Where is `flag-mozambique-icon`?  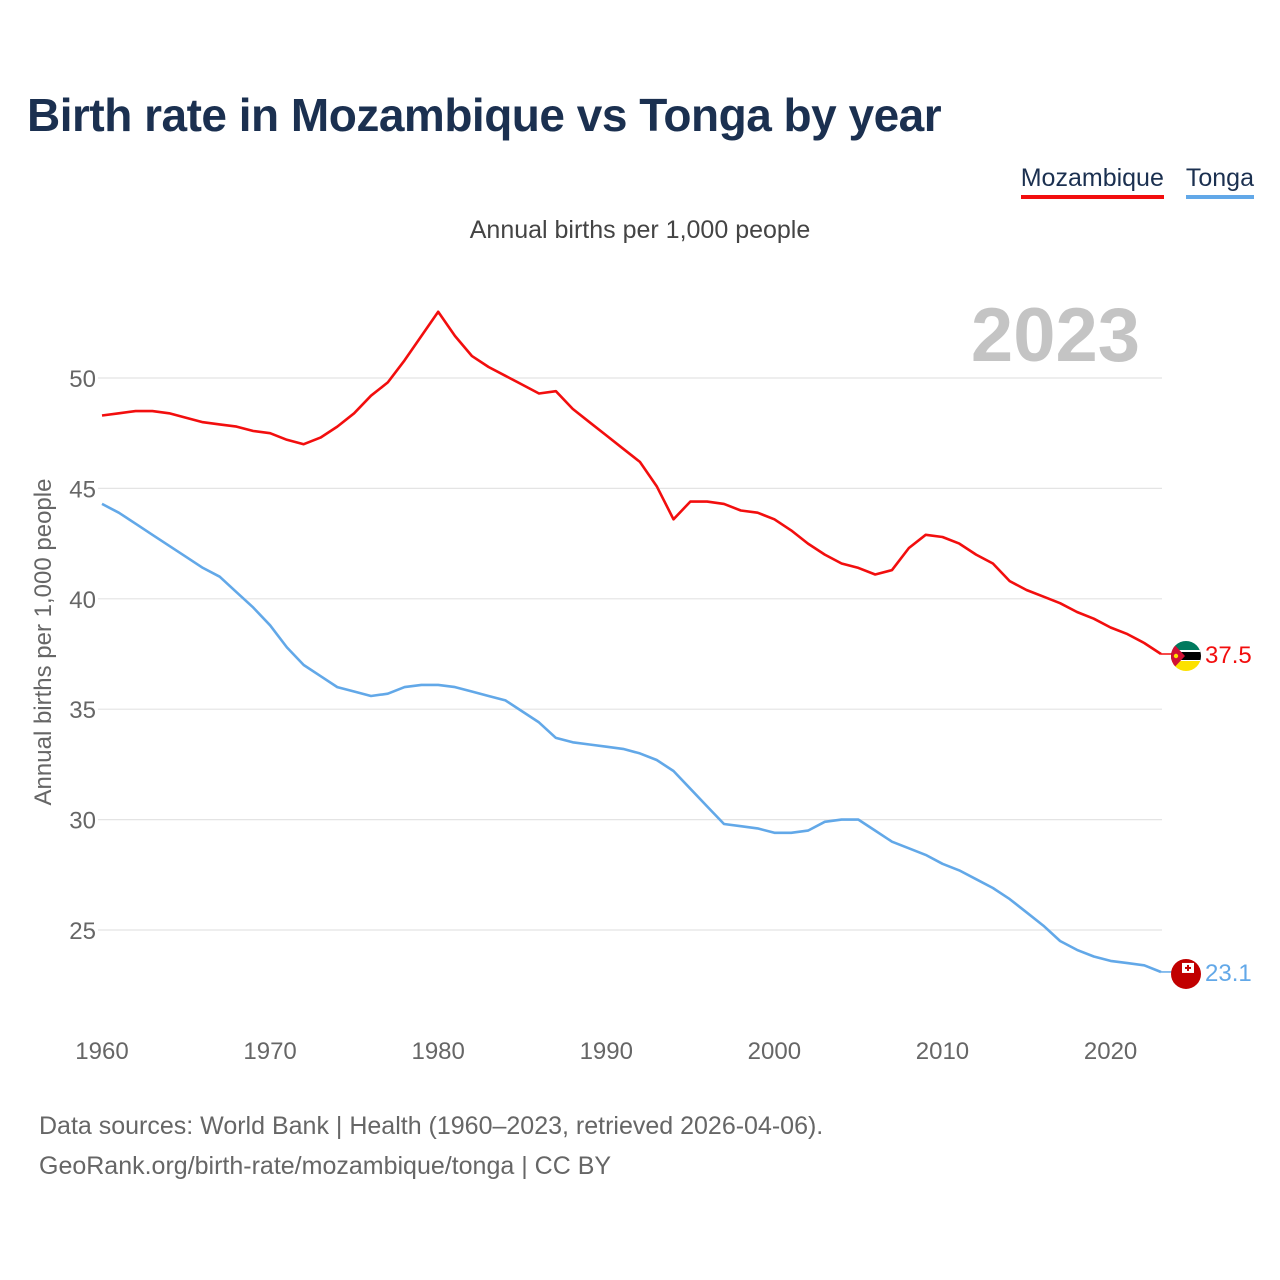 flag-mozambique-icon is located at coordinates (1186, 656).